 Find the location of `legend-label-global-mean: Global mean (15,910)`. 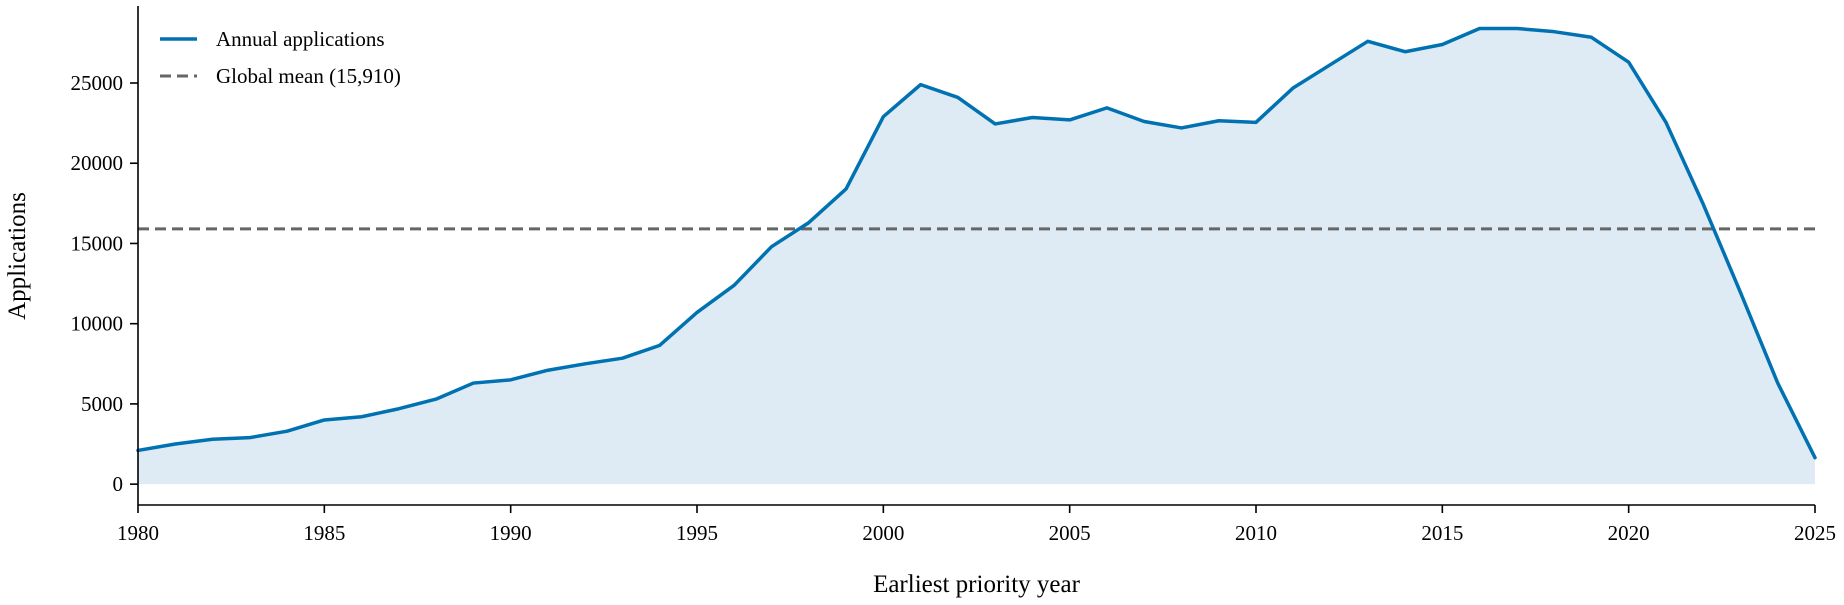

legend-label-global-mean: Global mean (15,910) is located at coordinates (308, 76).